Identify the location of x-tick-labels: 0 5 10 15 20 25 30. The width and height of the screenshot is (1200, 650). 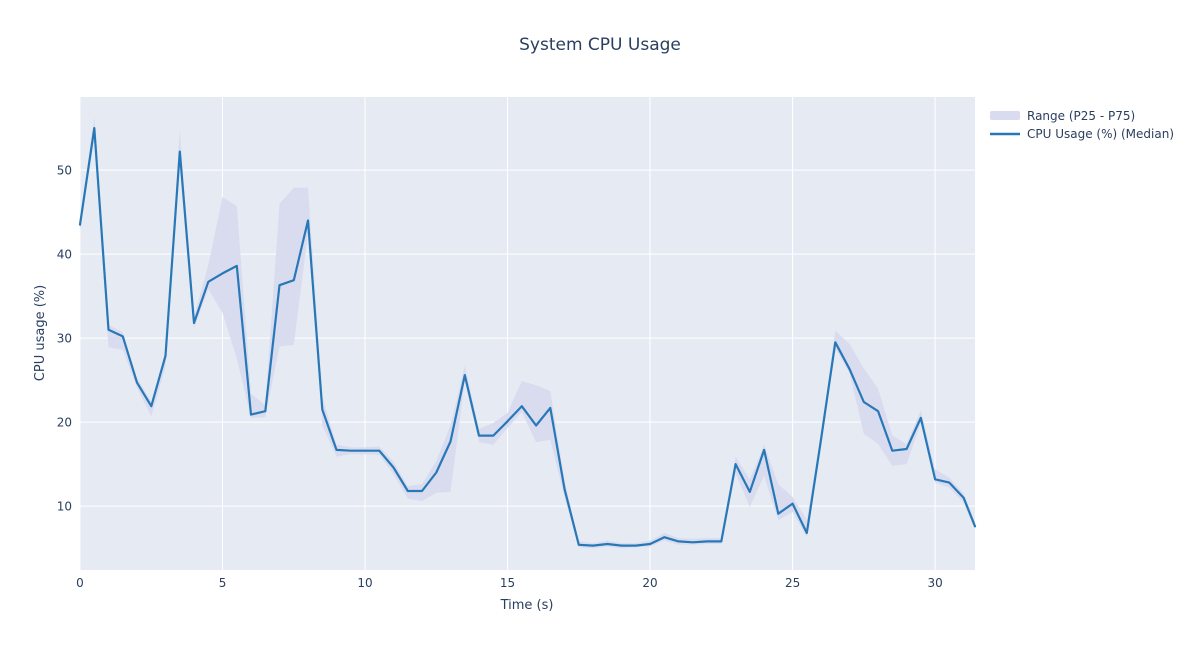
(509, 583).